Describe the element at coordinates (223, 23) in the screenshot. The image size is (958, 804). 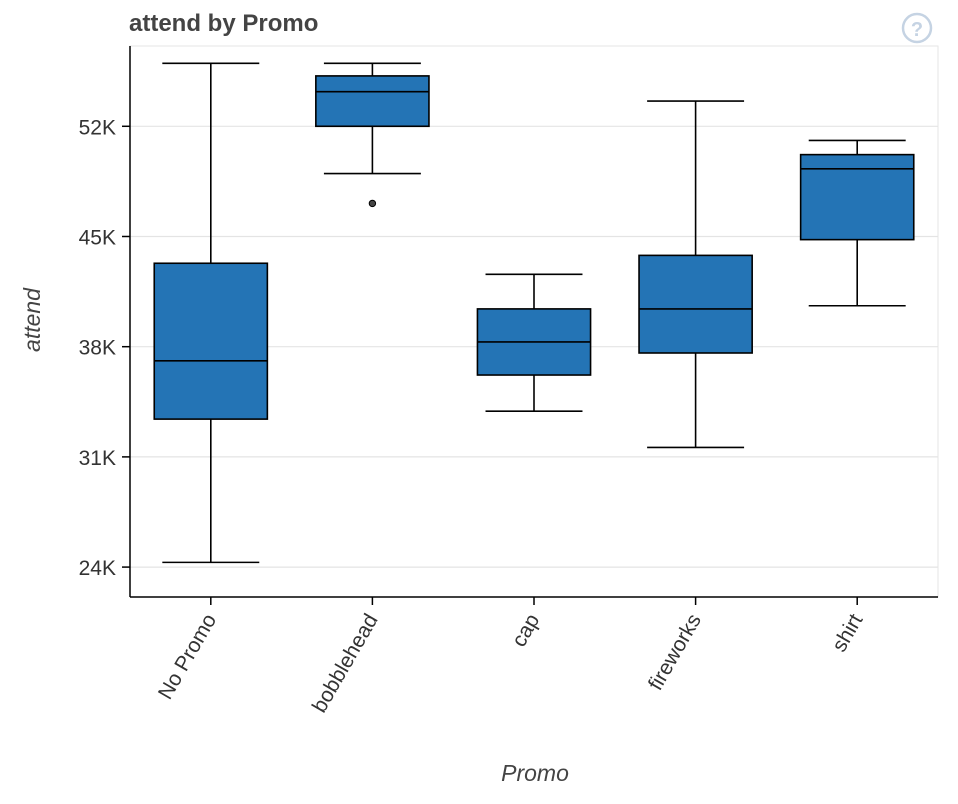
I see `chart-title: attend by Promo` at that location.